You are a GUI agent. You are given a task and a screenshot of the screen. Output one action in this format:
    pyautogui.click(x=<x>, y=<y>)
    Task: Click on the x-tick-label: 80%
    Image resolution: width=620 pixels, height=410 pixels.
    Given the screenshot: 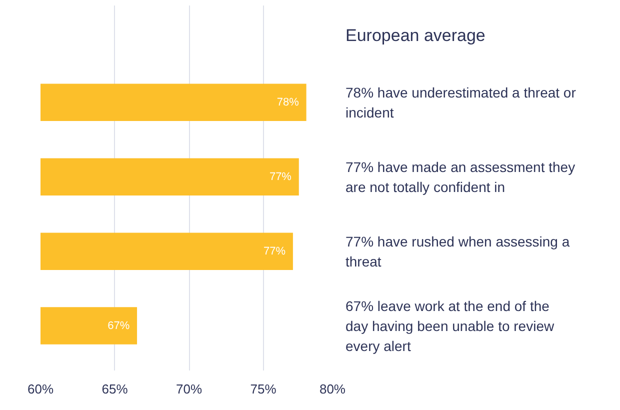 What is the action you would take?
    pyautogui.click(x=332, y=389)
    